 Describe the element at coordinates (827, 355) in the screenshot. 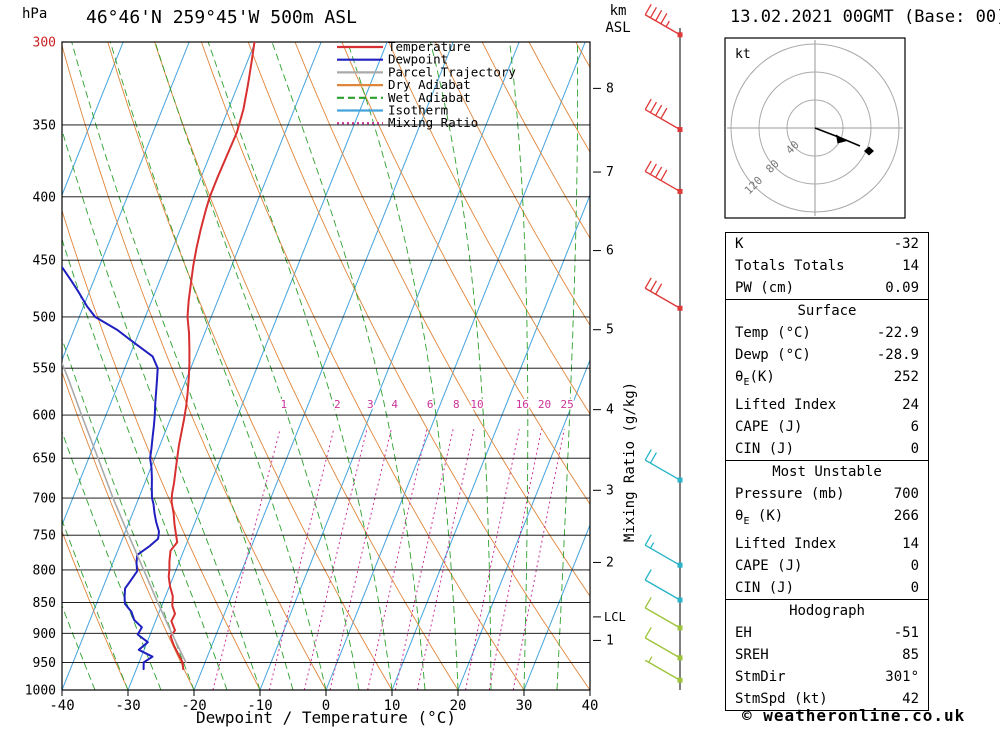

I see `table-row: Dewp (°C) -28.9` at that location.